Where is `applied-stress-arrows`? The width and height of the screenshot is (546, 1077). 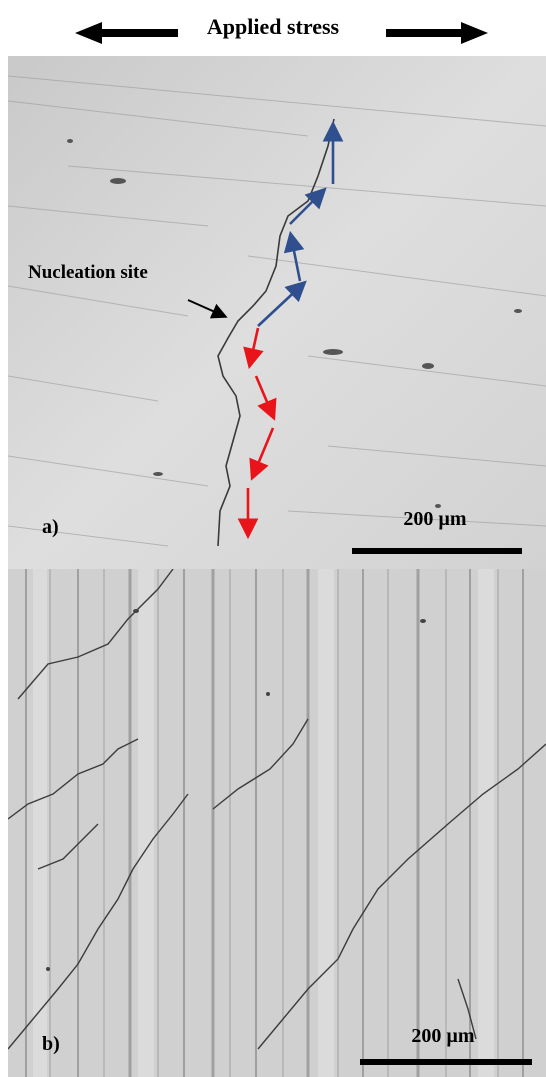 applied-stress-arrows is located at coordinates (281, 33).